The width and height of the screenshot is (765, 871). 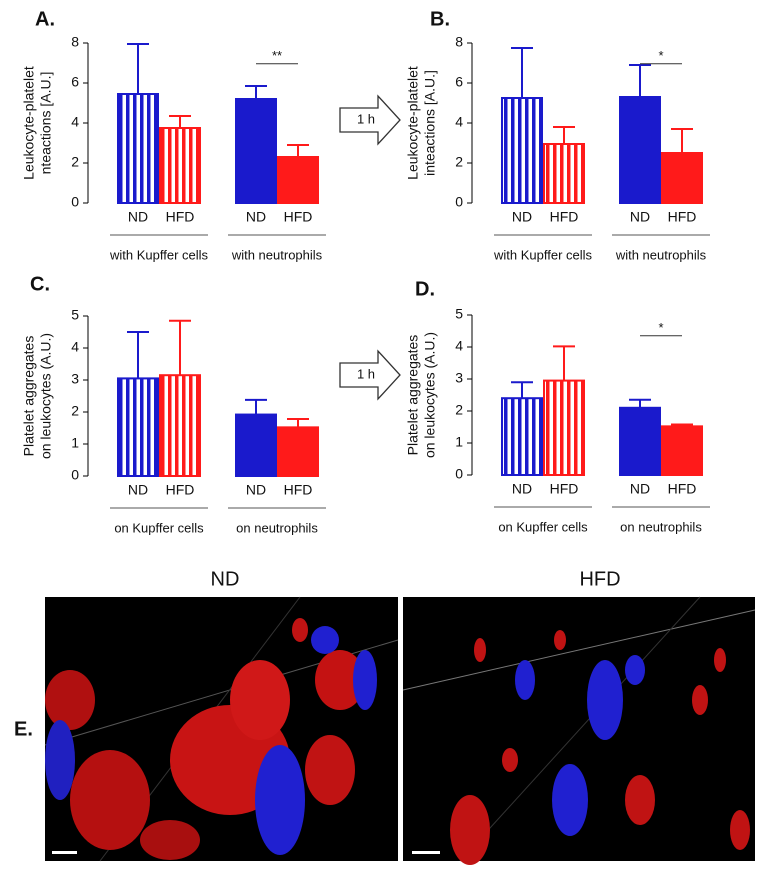 What do you see at coordinates (23, 729) in the screenshot?
I see `panel-label: E.` at bounding box center [23, 729].